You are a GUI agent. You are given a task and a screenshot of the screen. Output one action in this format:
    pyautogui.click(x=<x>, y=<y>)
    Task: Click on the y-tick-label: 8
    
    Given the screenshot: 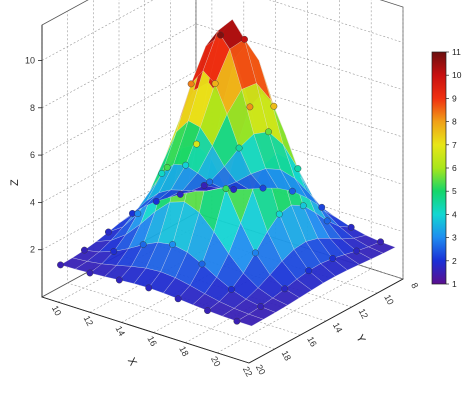 What is the action you would take?
    pyautogui.click(x=414, y=285)
    